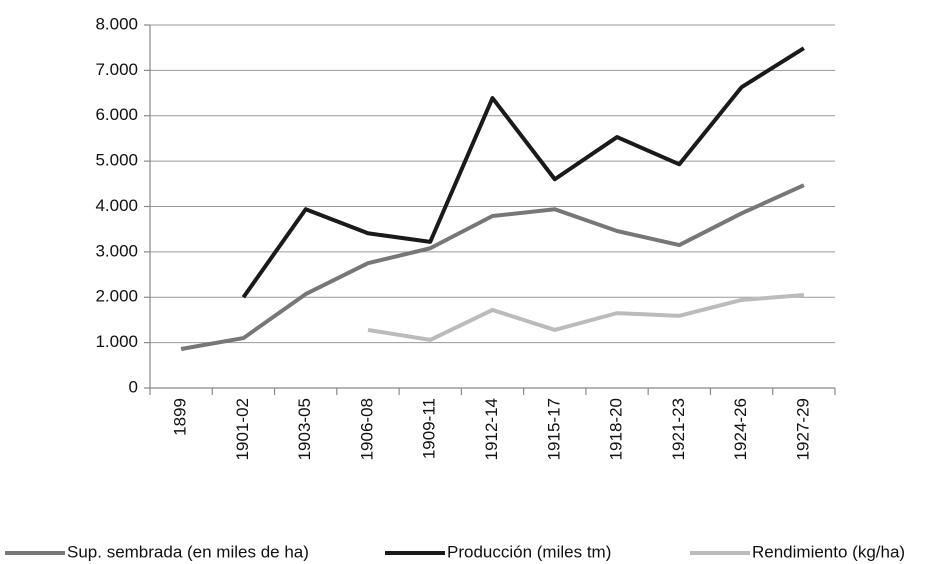 The width and height of the screenshot is (940, 564). I want to click on x-tick-label: 1924-26, so click(740, 429).